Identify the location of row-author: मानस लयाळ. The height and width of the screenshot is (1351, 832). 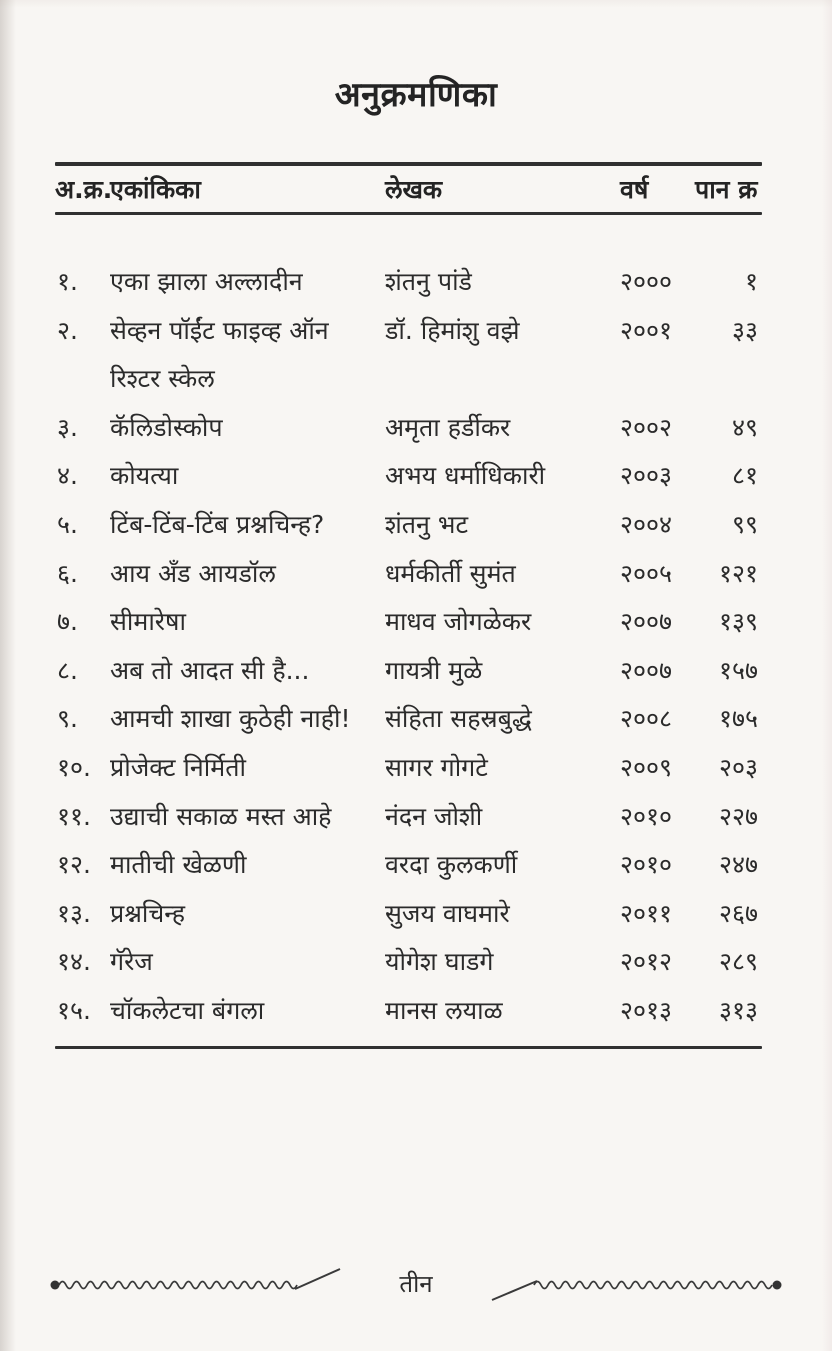
(444, 1010).